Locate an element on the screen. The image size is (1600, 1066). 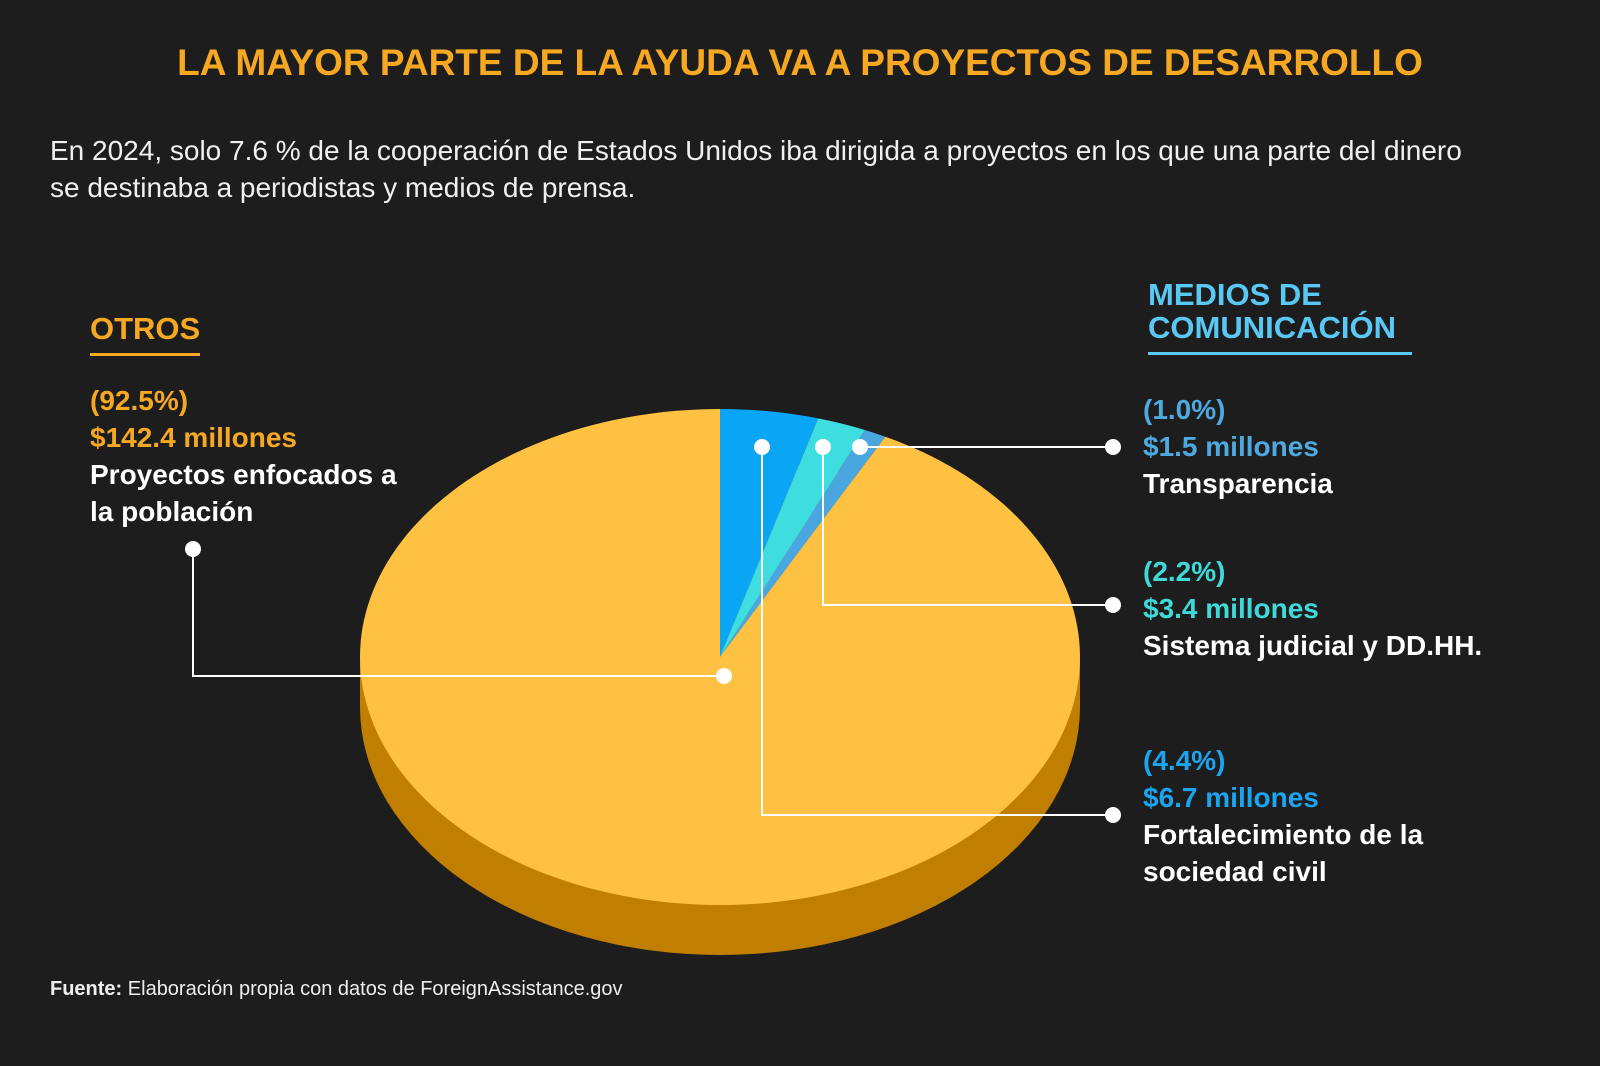
category-label: Transparencia is located at coordinates (1238, 483).